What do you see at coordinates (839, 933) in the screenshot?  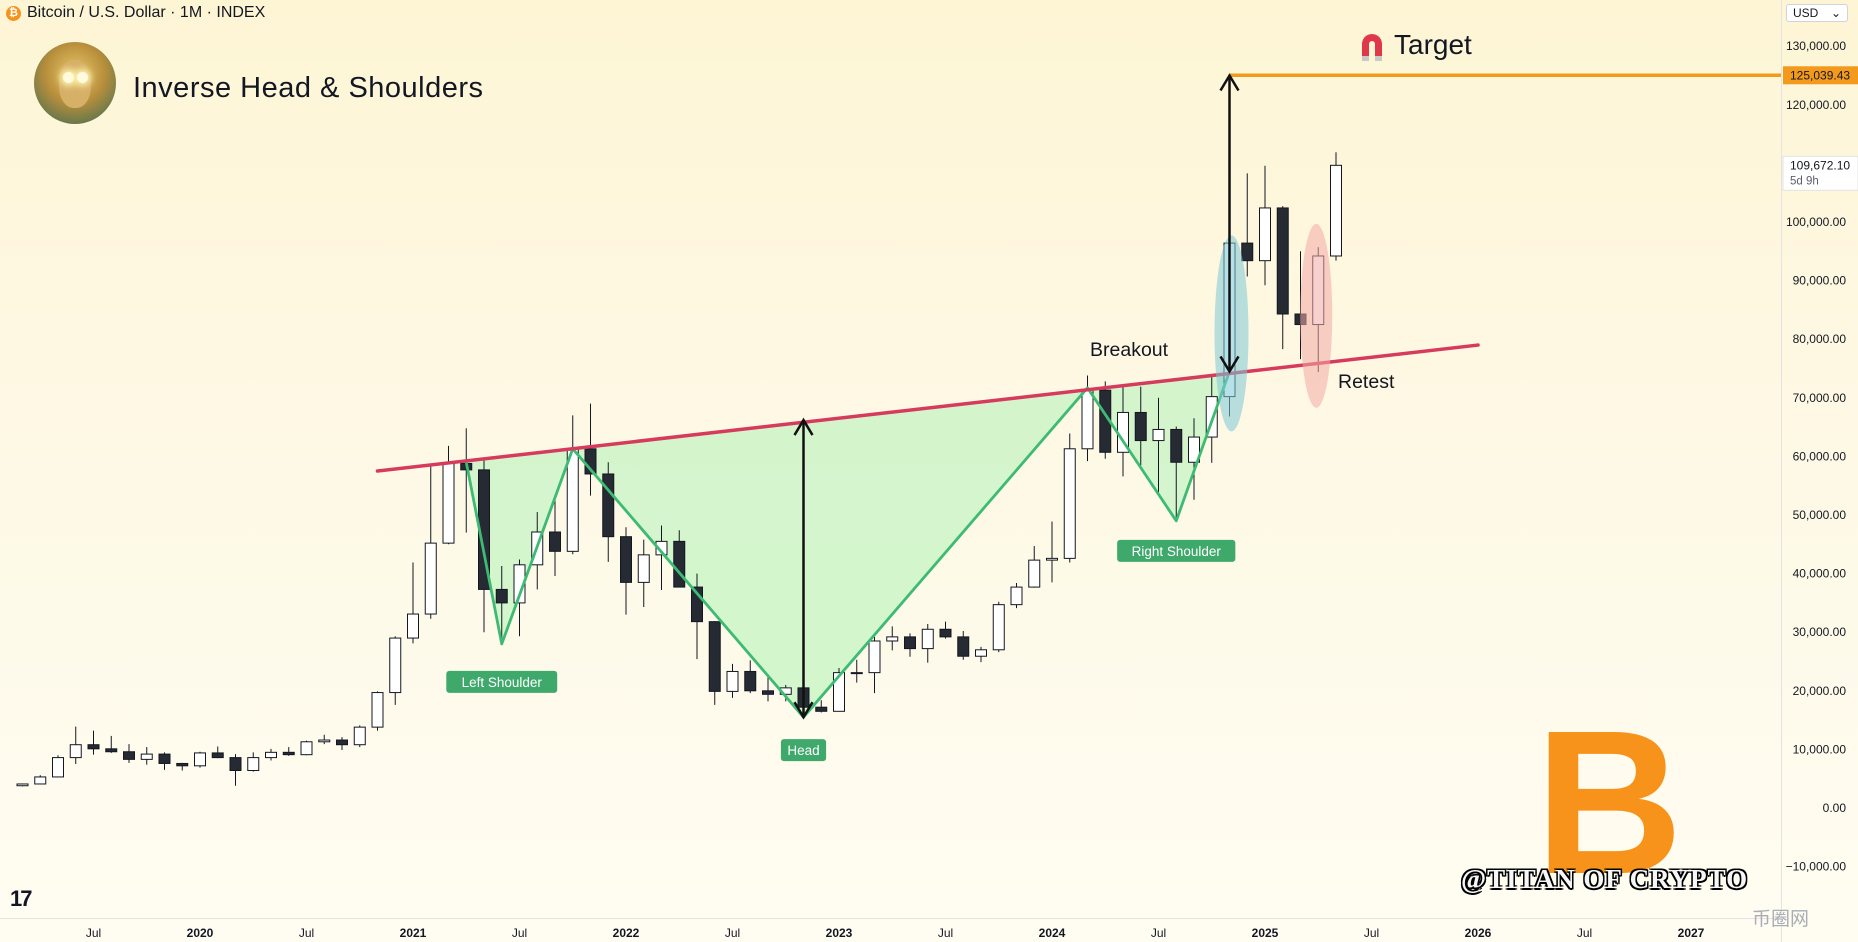 I see `time-tick-label: 2023` at bounding box center [839, 933].